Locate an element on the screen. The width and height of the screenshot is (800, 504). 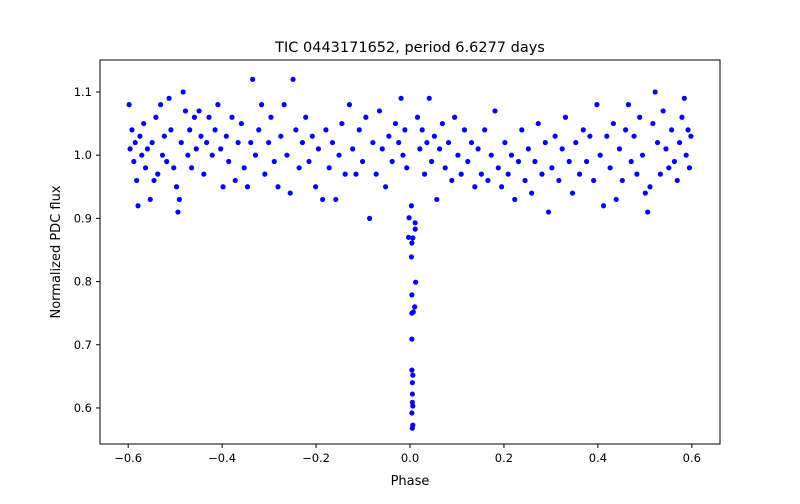
y-tick-label: 1.1 is located at coordinates (83, 92).